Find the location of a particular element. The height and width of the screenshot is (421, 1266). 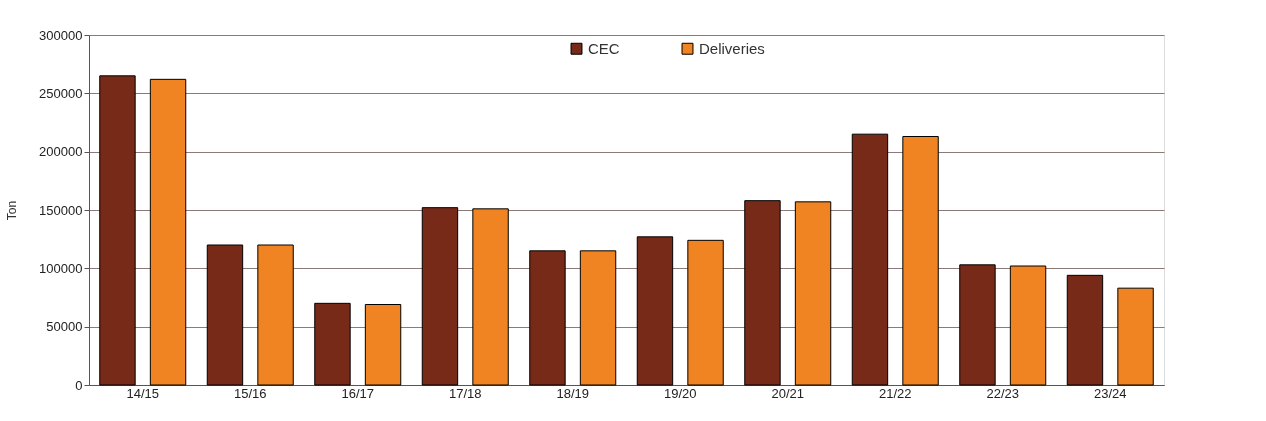

x-tick-label: 14/15 is located at coordinates (143, 393).